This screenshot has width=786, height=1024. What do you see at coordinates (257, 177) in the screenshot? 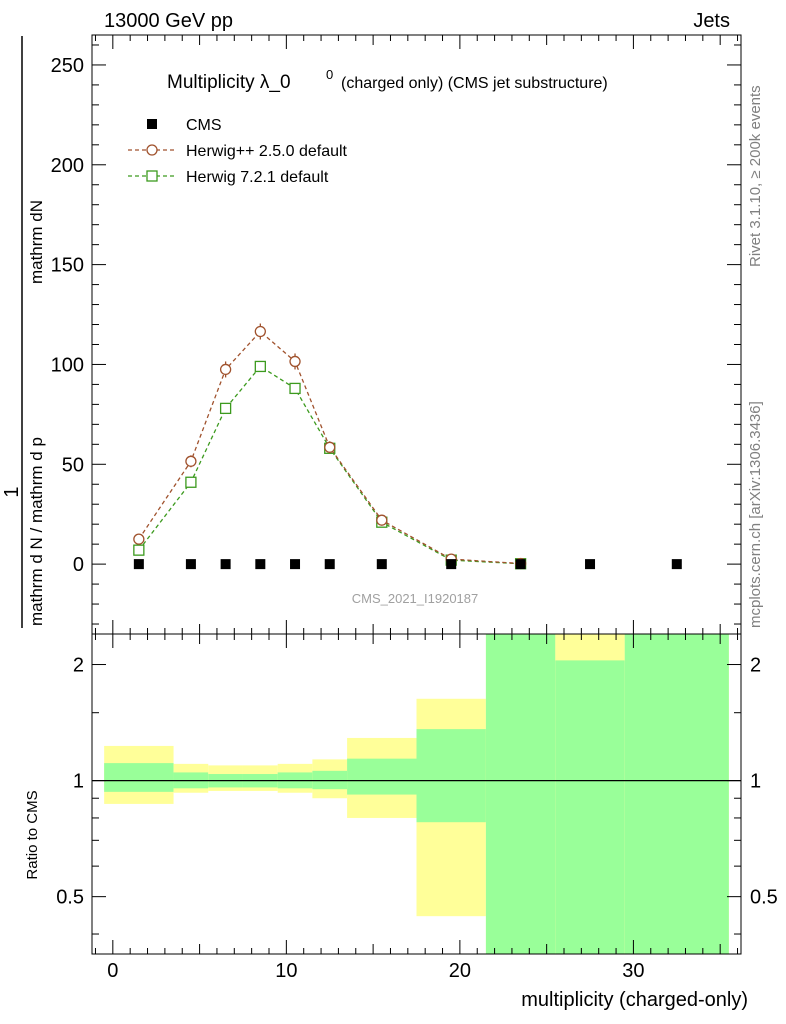
I see `legend-label-herwig72: Herwig 7.2.1 default` at bounding box center [257, 177].